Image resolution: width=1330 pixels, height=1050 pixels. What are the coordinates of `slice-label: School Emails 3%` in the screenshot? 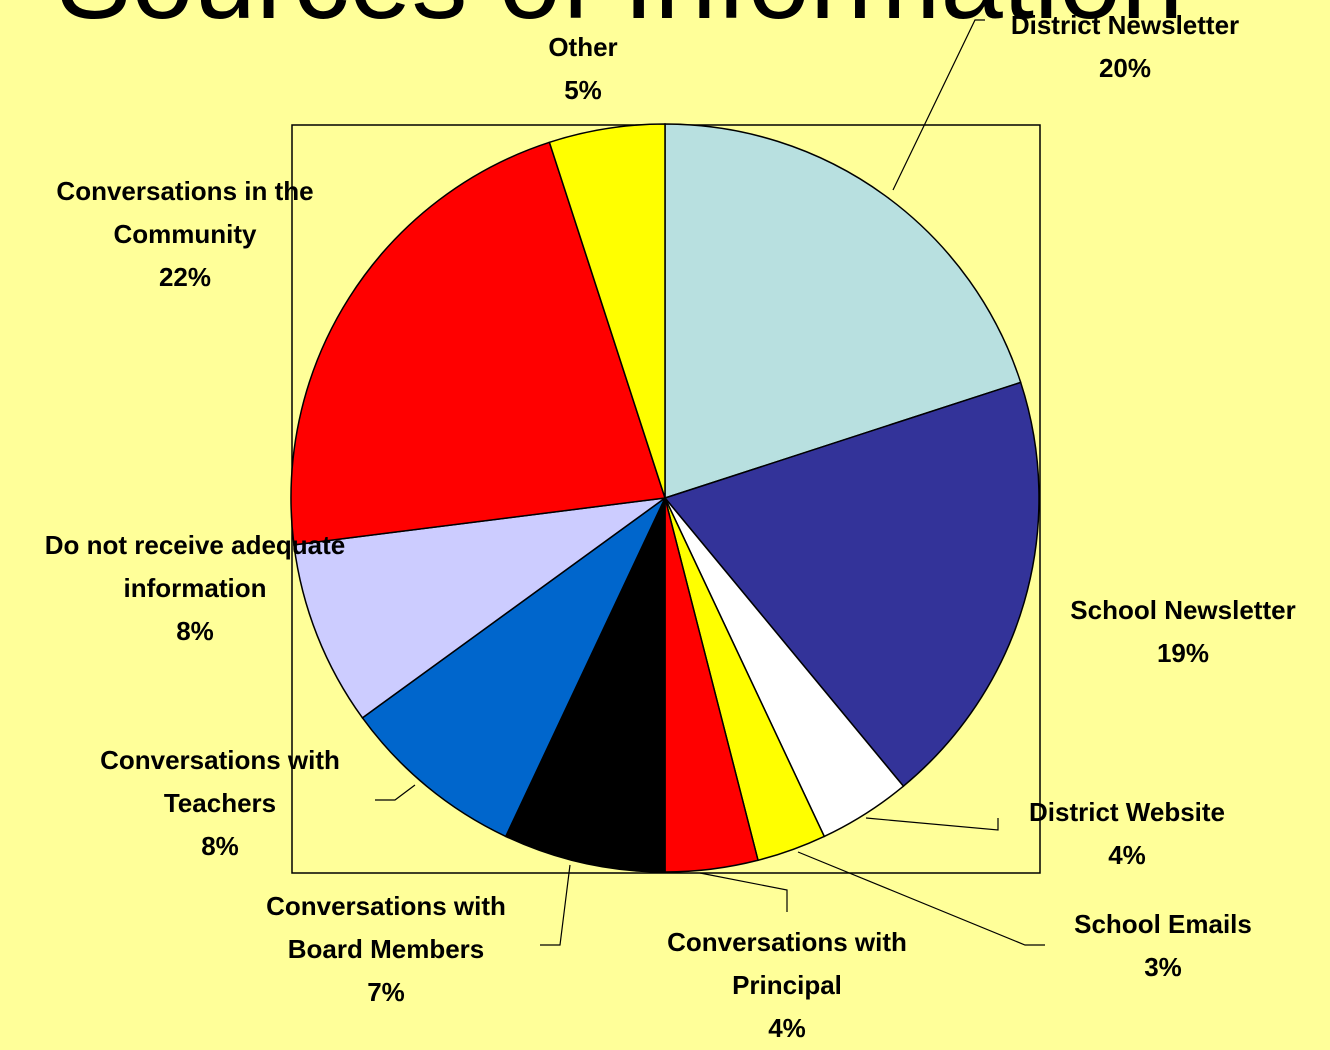 It's located at (1163, 946).